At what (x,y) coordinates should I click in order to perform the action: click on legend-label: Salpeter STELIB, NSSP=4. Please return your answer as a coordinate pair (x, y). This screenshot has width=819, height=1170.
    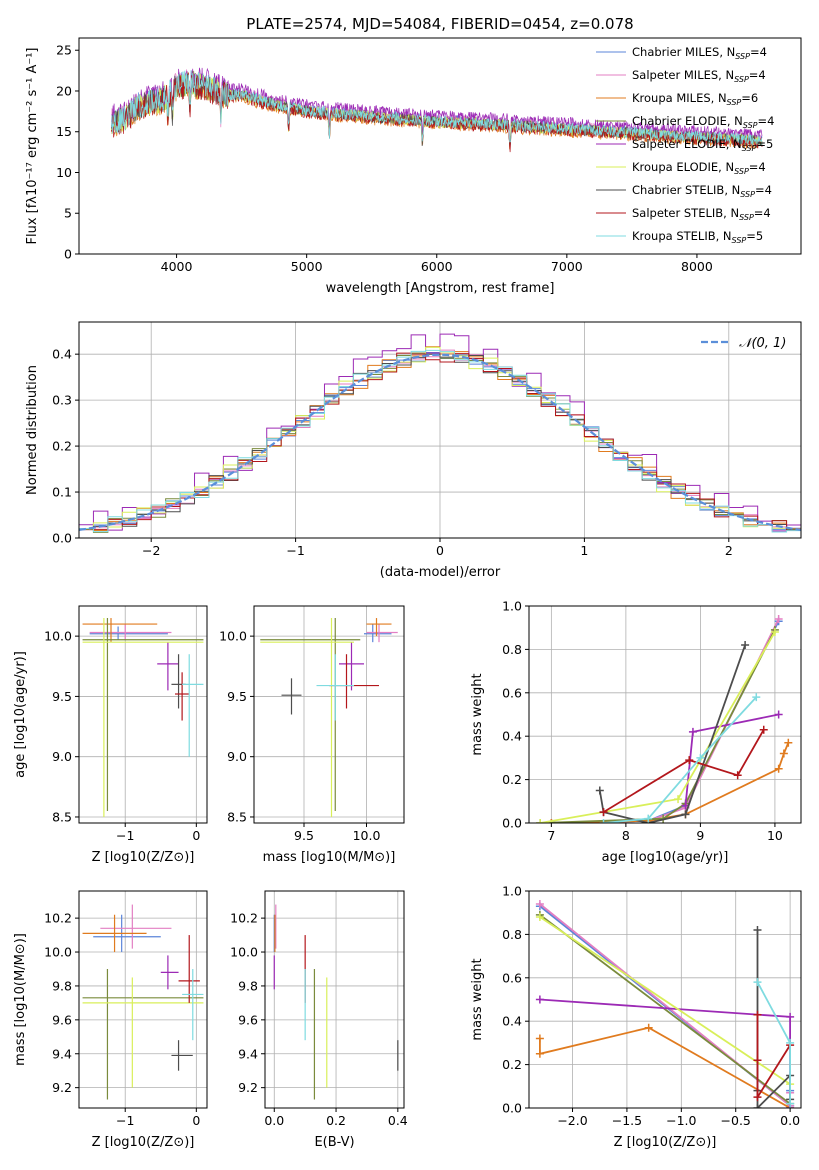
    Looking at the image, I should click on (701, 214).